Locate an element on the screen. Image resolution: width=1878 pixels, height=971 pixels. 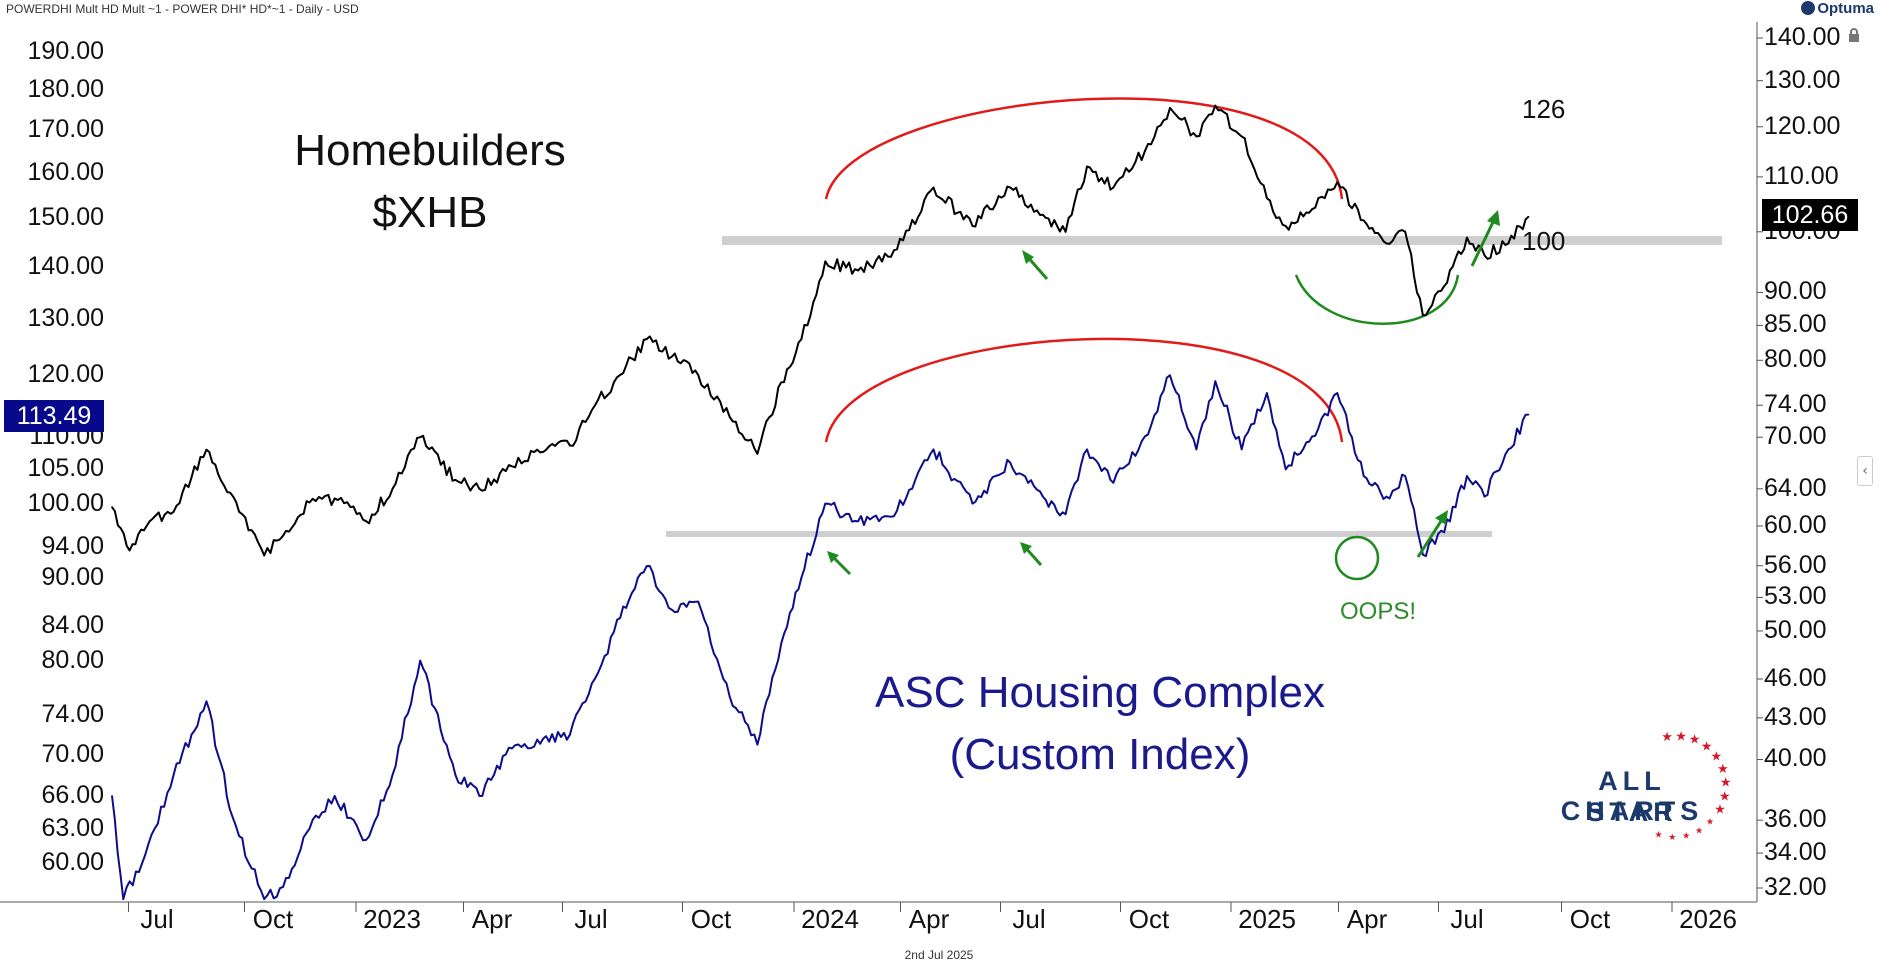
optuma-logo: Optuma is located at coordinates (1837, 8).